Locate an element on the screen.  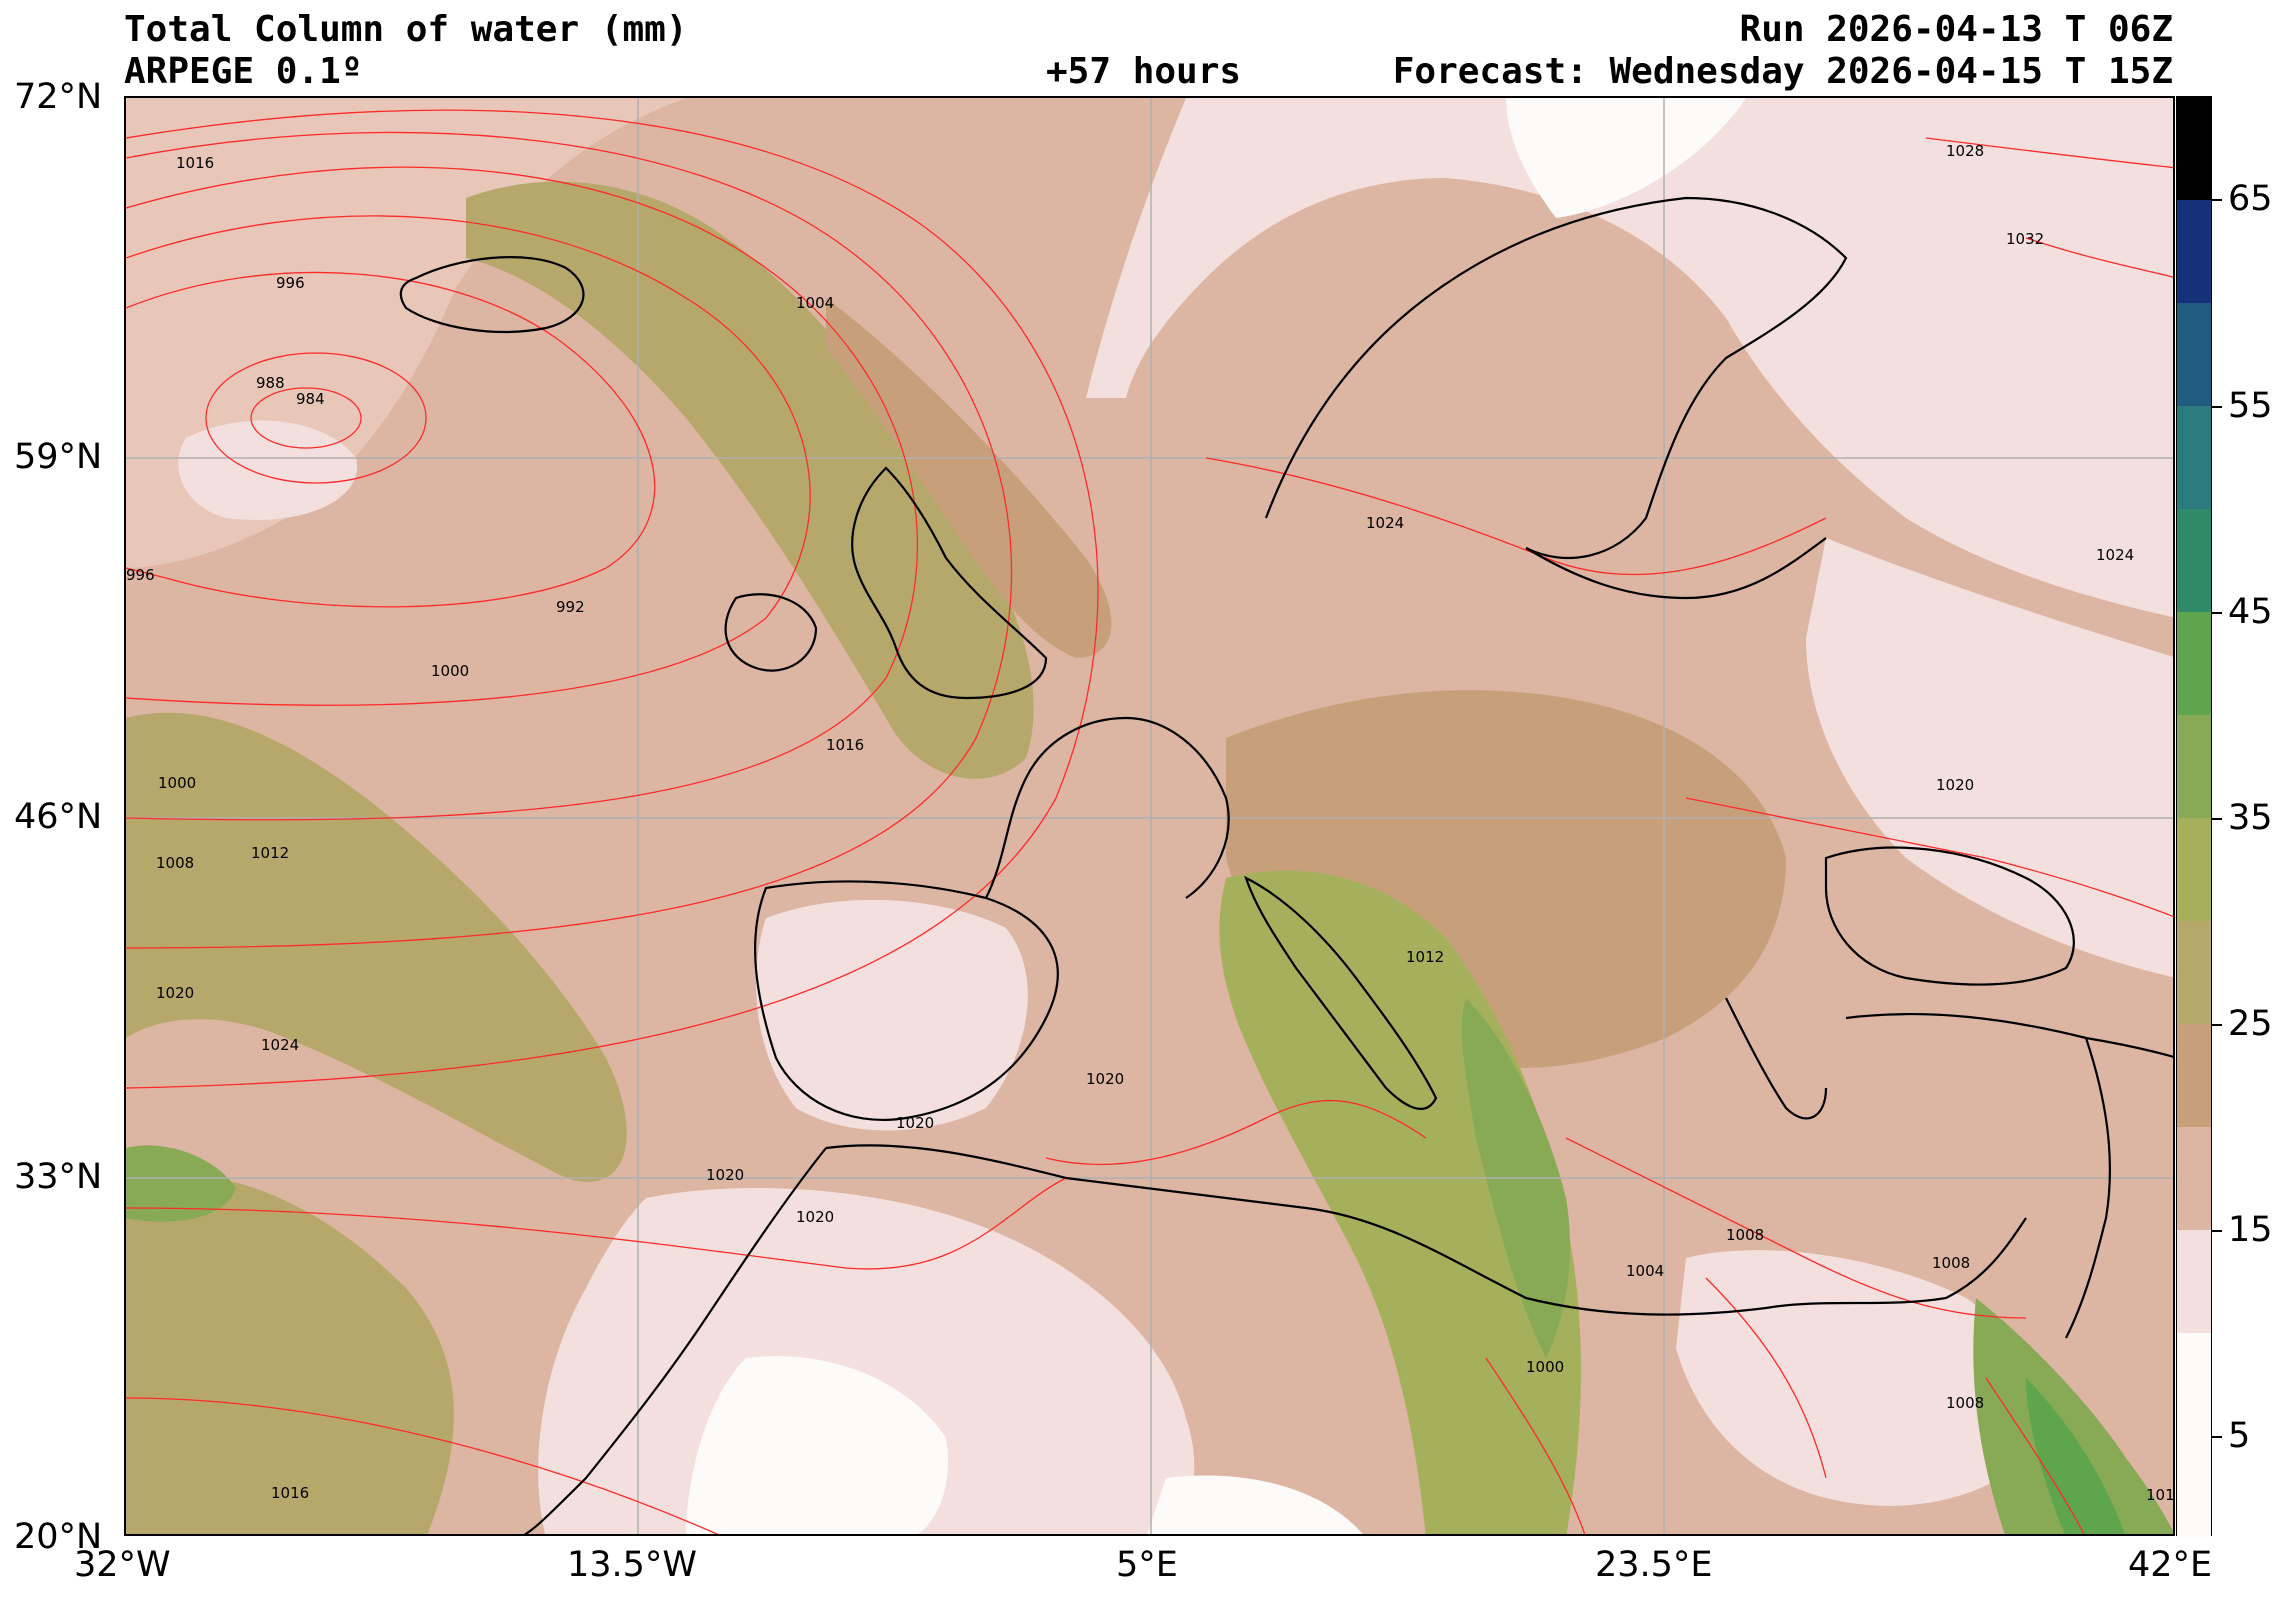
coast-britain is located at coordinates (949, 583).